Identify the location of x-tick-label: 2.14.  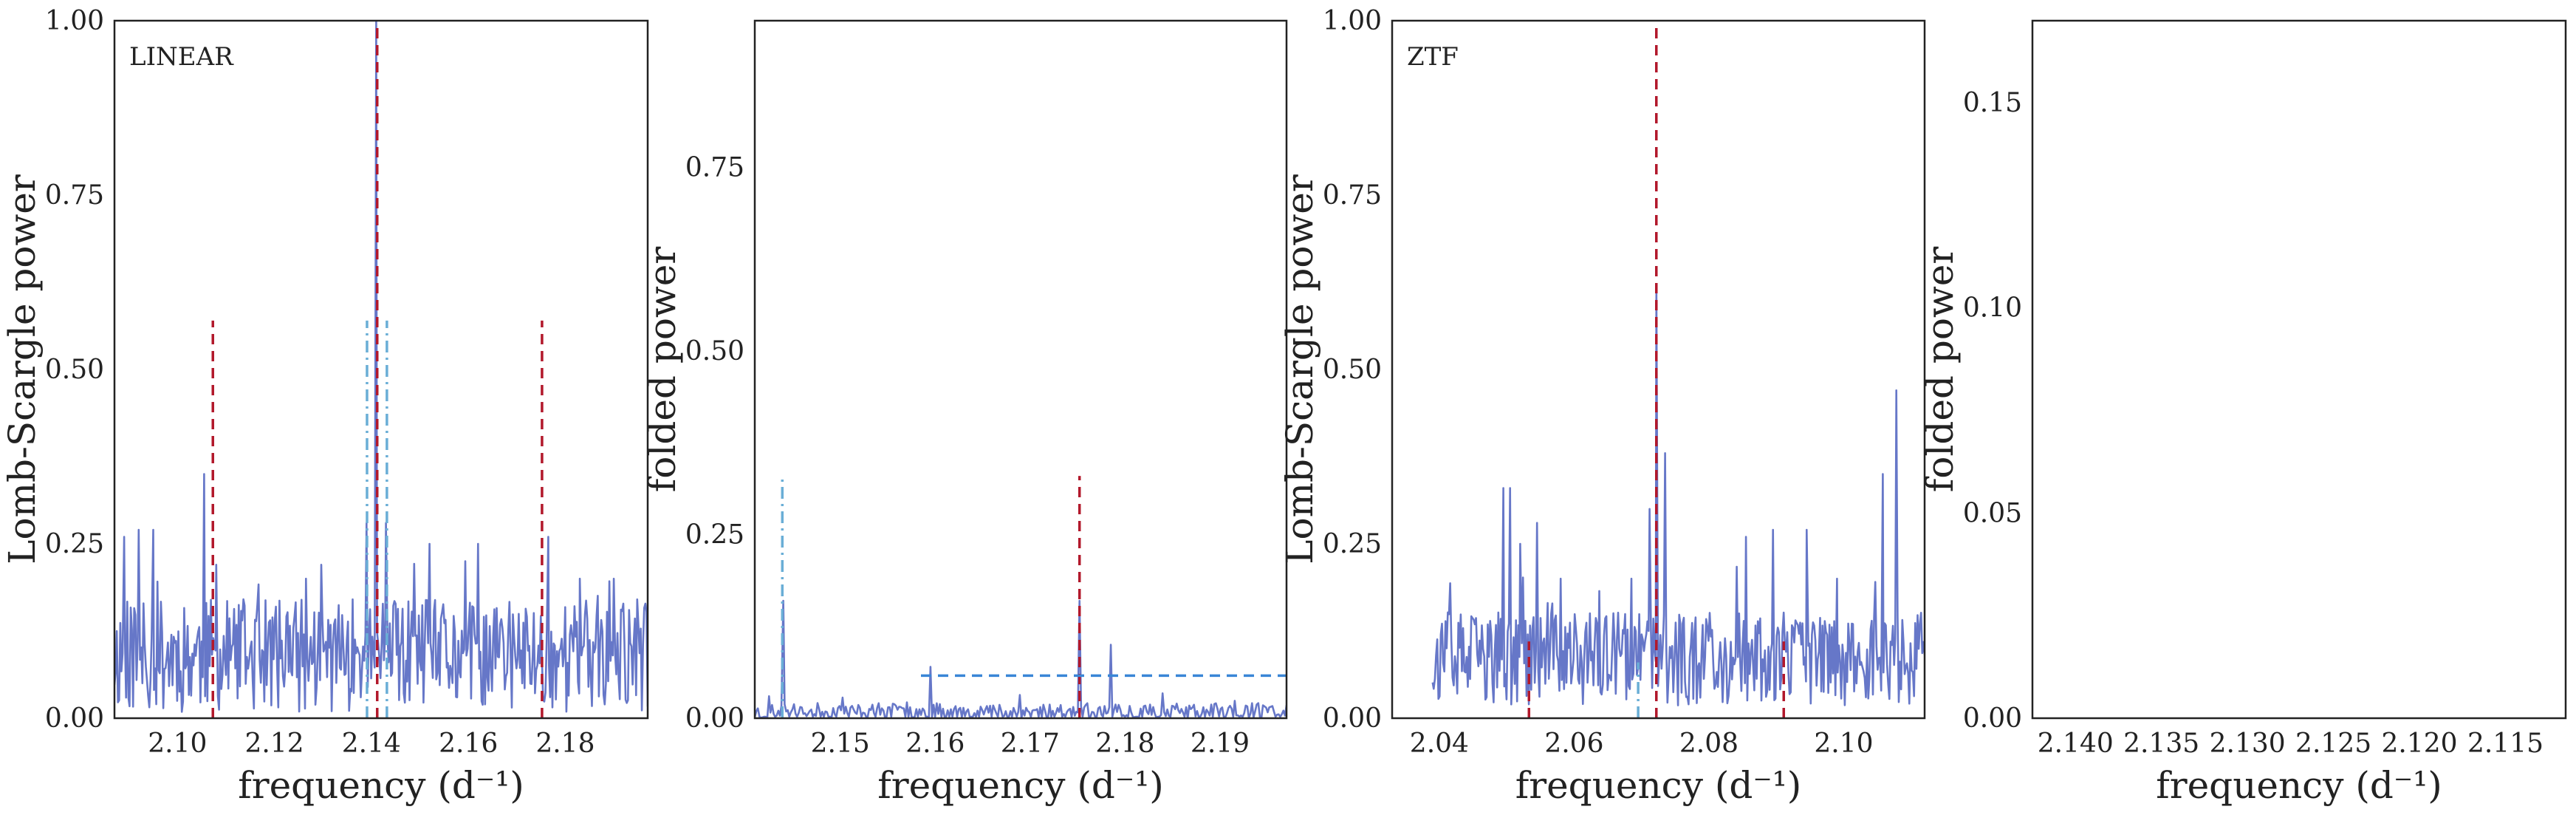
(371, 744).